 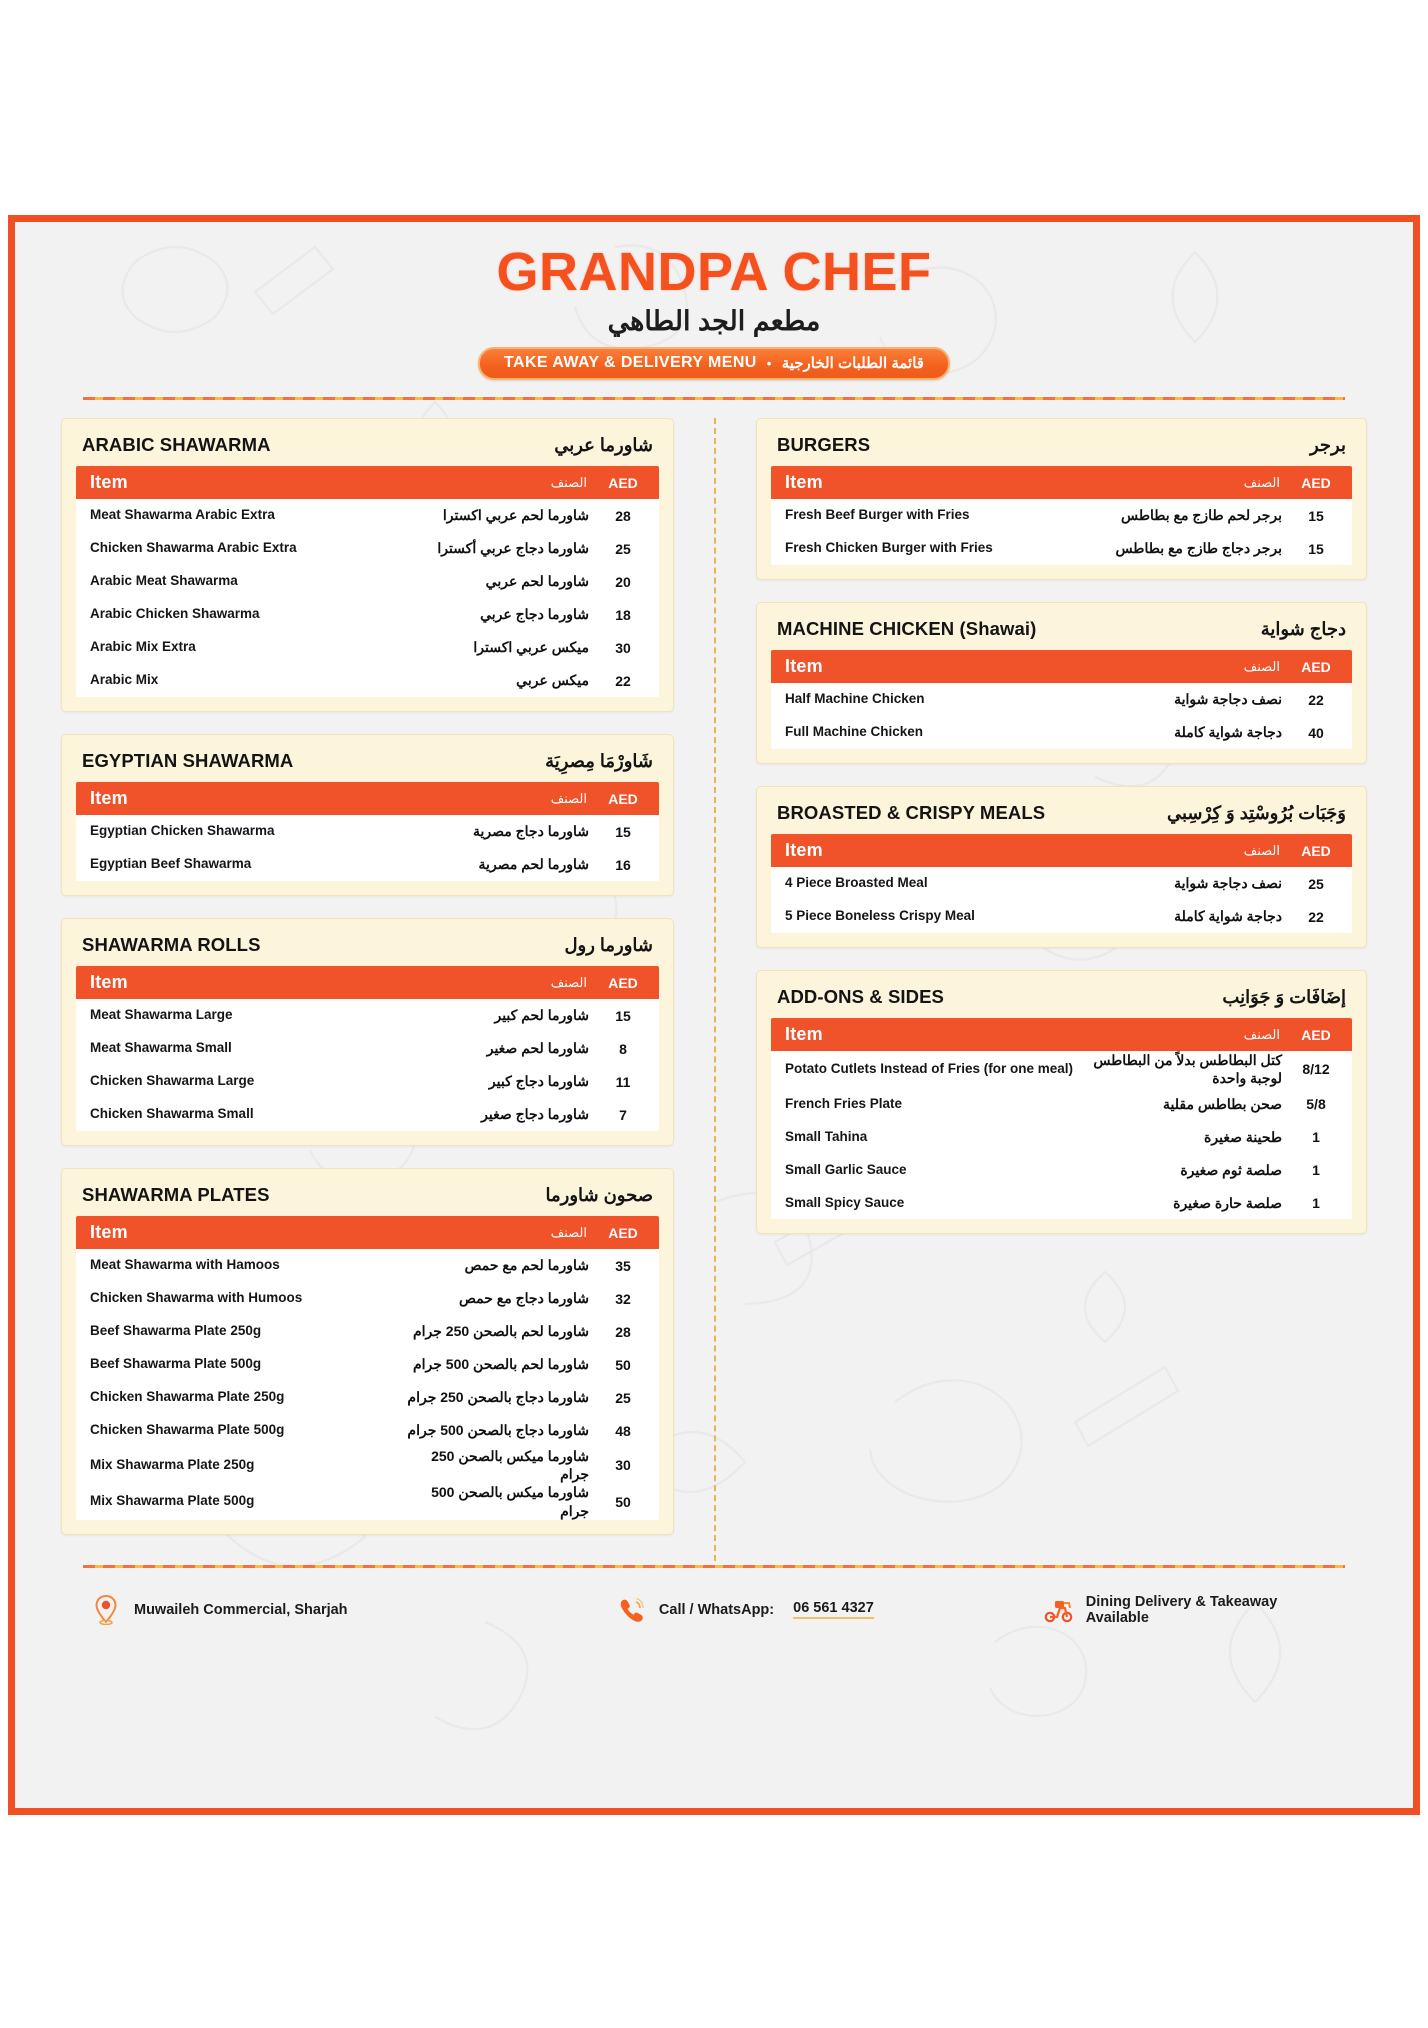 I want to click on item-name-ar: برجر دجاج طازج مع بطاطس, so click(x=1198, y=548).